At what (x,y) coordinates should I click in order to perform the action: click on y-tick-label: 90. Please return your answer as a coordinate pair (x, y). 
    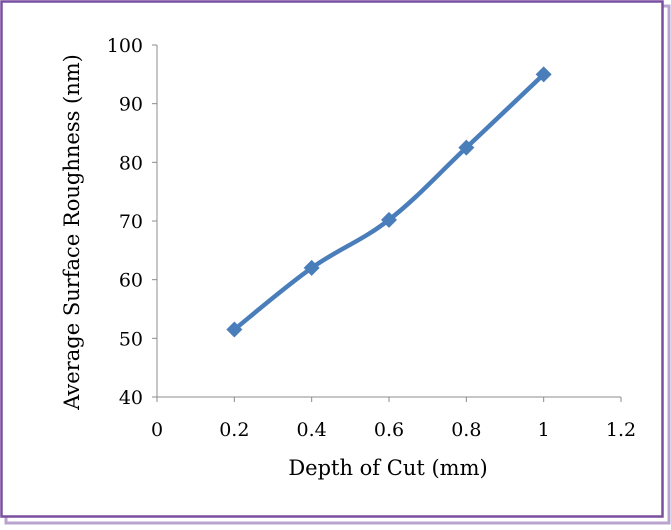
    Looking at the image, I should click on (131, 105).